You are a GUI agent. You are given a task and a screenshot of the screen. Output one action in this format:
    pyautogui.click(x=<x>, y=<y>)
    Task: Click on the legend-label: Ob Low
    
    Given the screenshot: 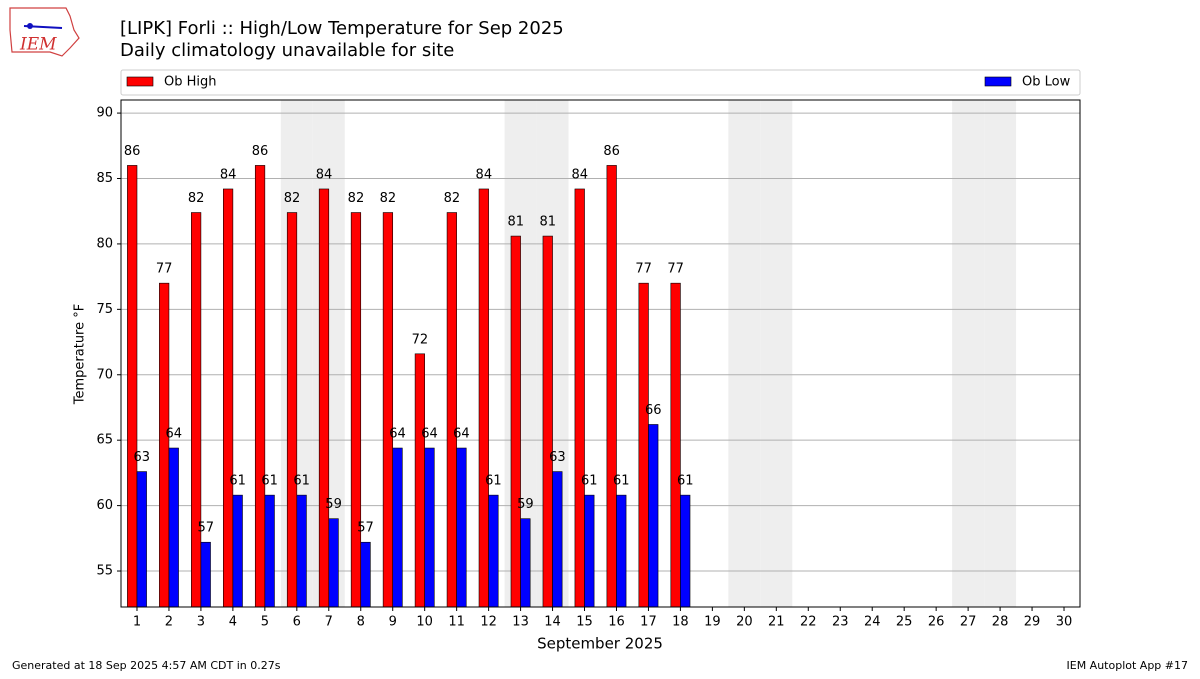 What is the action you would take?
    pyautogui.click(x=1046, y=82)
    